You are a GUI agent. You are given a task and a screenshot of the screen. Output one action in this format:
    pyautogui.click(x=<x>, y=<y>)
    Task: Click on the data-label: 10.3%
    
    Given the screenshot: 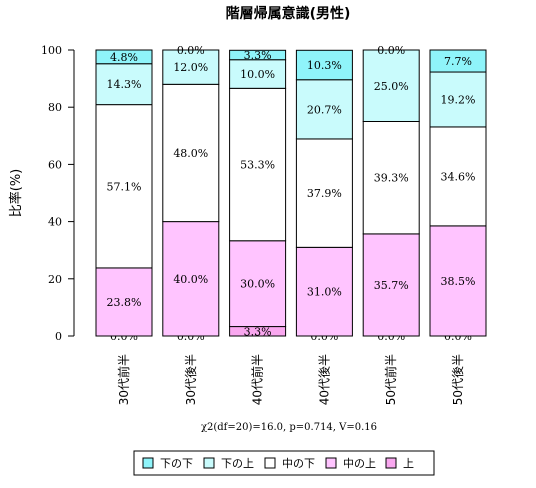 What is the action you would take?
    pyautogui.click(x=324, y=65)
    